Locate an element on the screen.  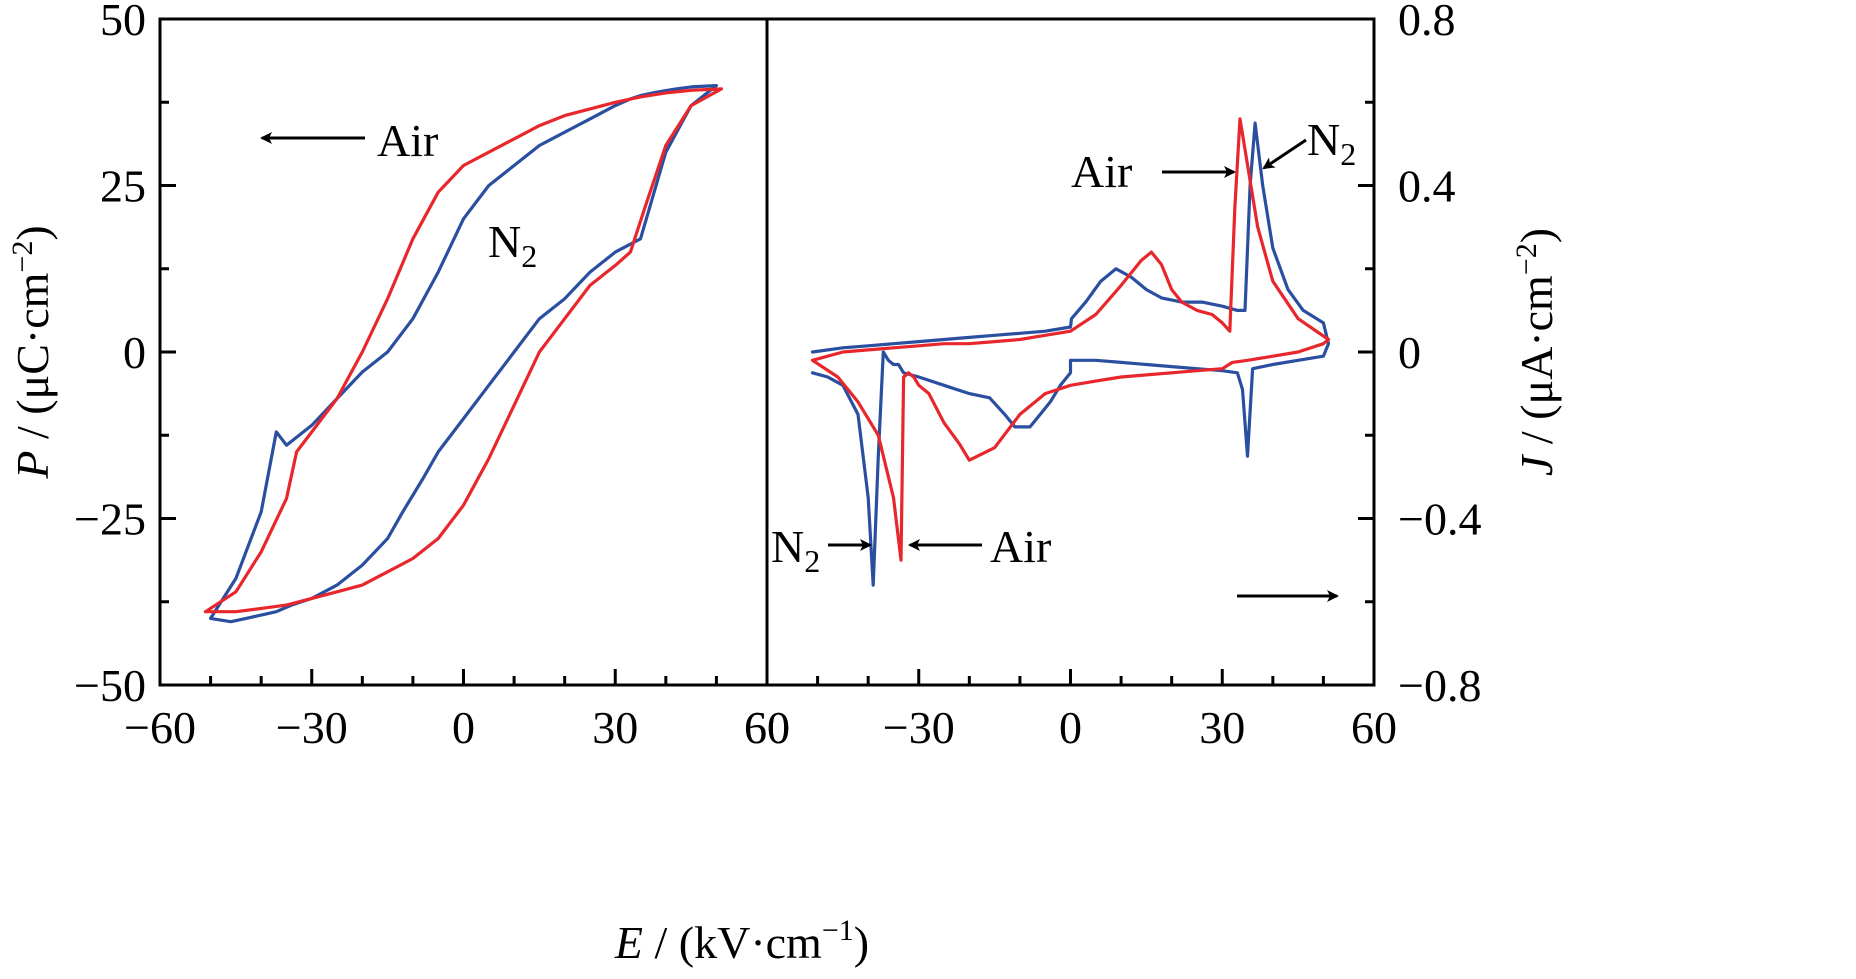
left-y-axis-label: P / (μC·cm−2) is located at coordinates (32, 352).